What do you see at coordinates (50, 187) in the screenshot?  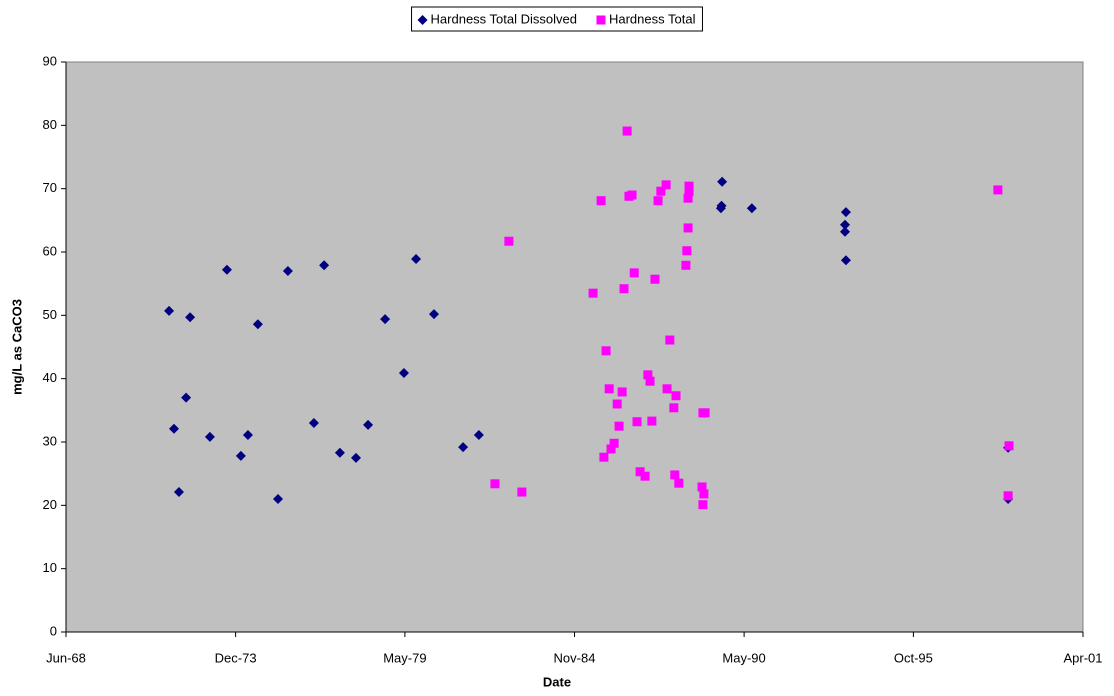 I see `y-tick-label: 70` at bounding box center [50, 187].